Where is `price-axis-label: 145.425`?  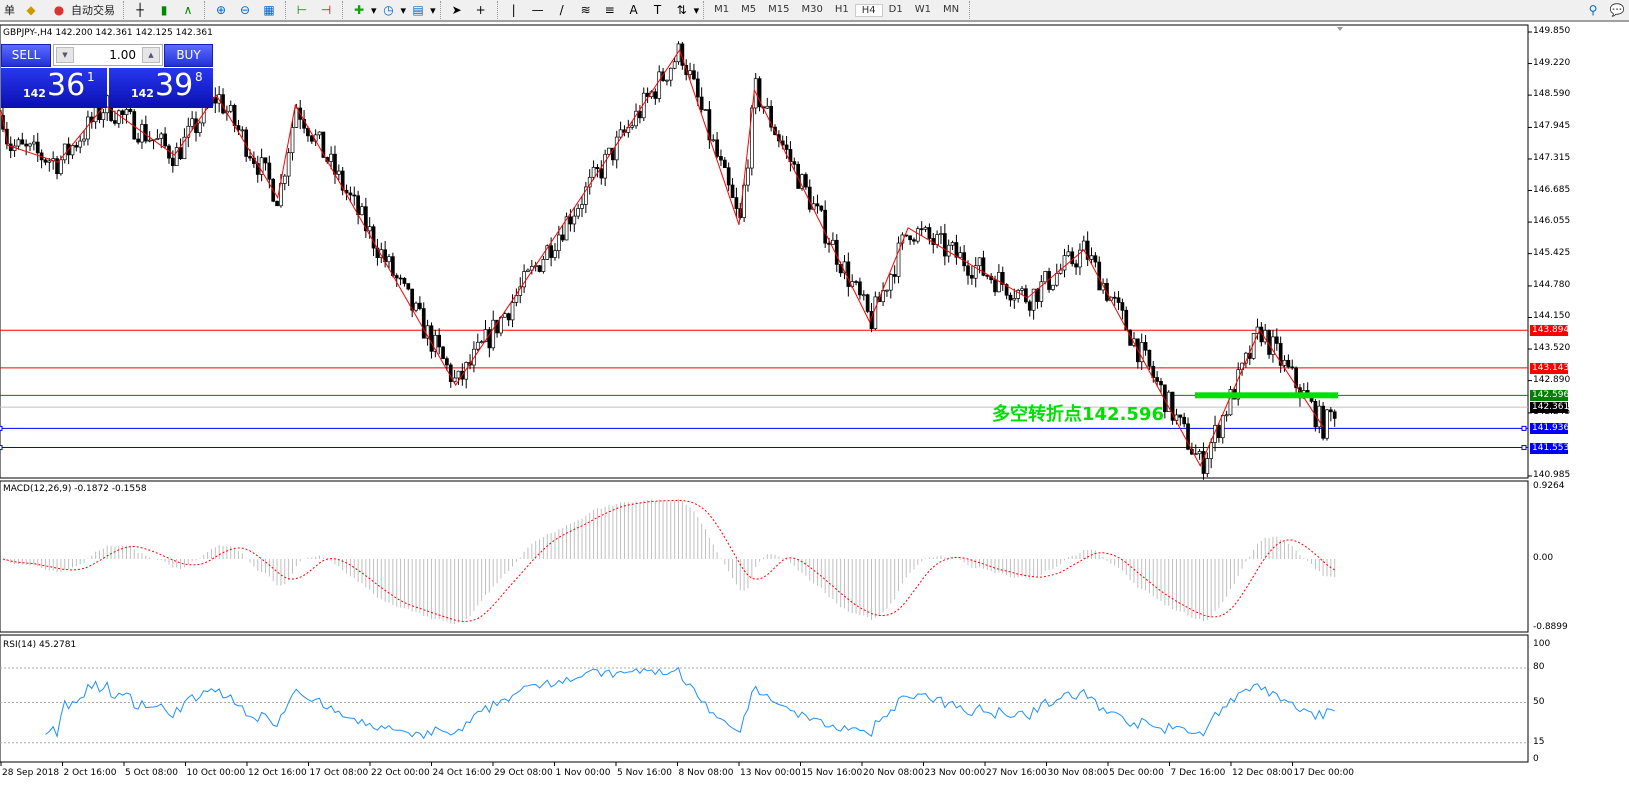
price-axis-label: 145.425 is located at coordinates (1552, 252).